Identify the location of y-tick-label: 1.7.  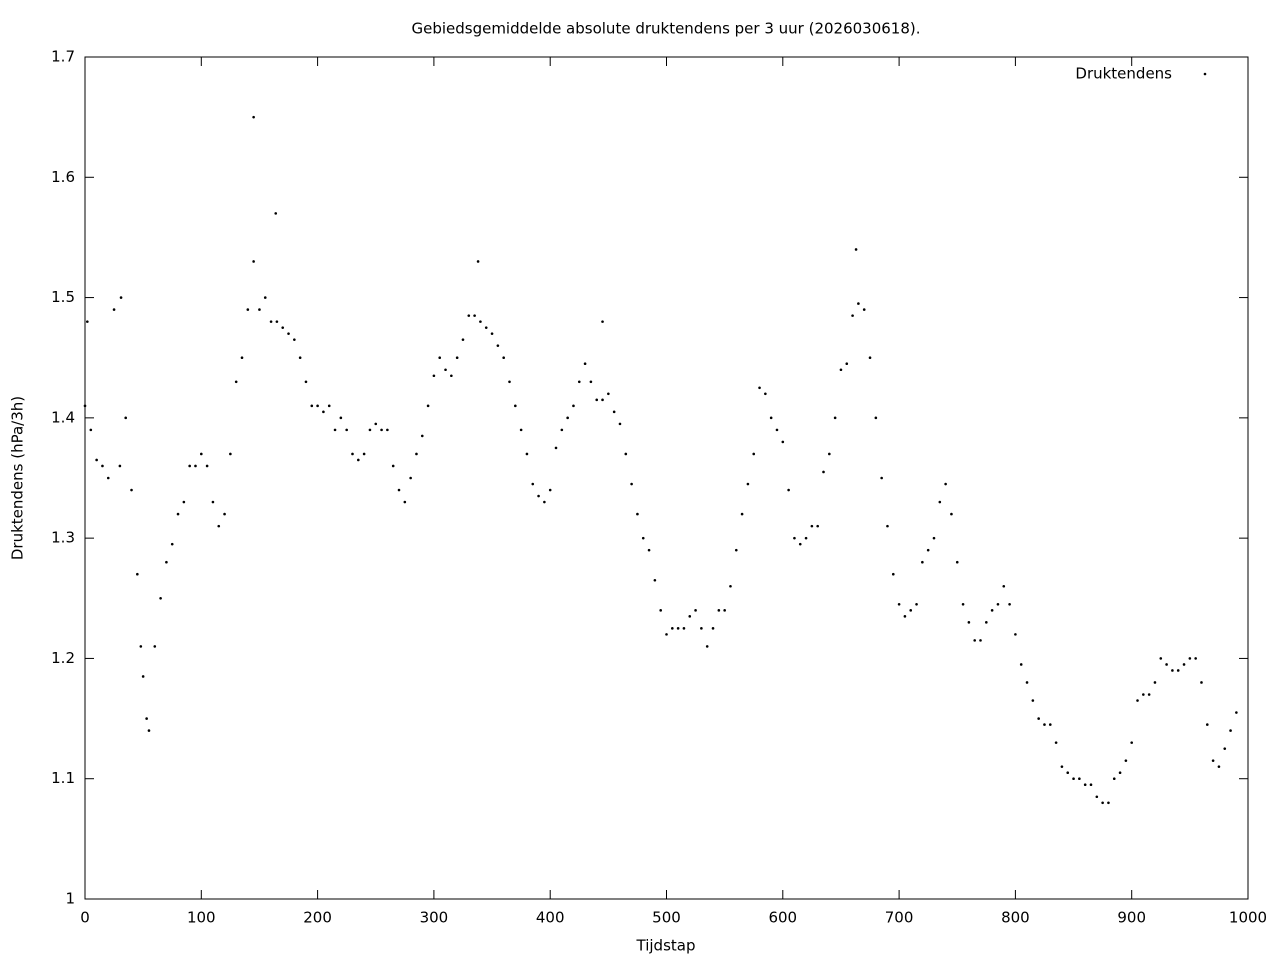
(63, 57).